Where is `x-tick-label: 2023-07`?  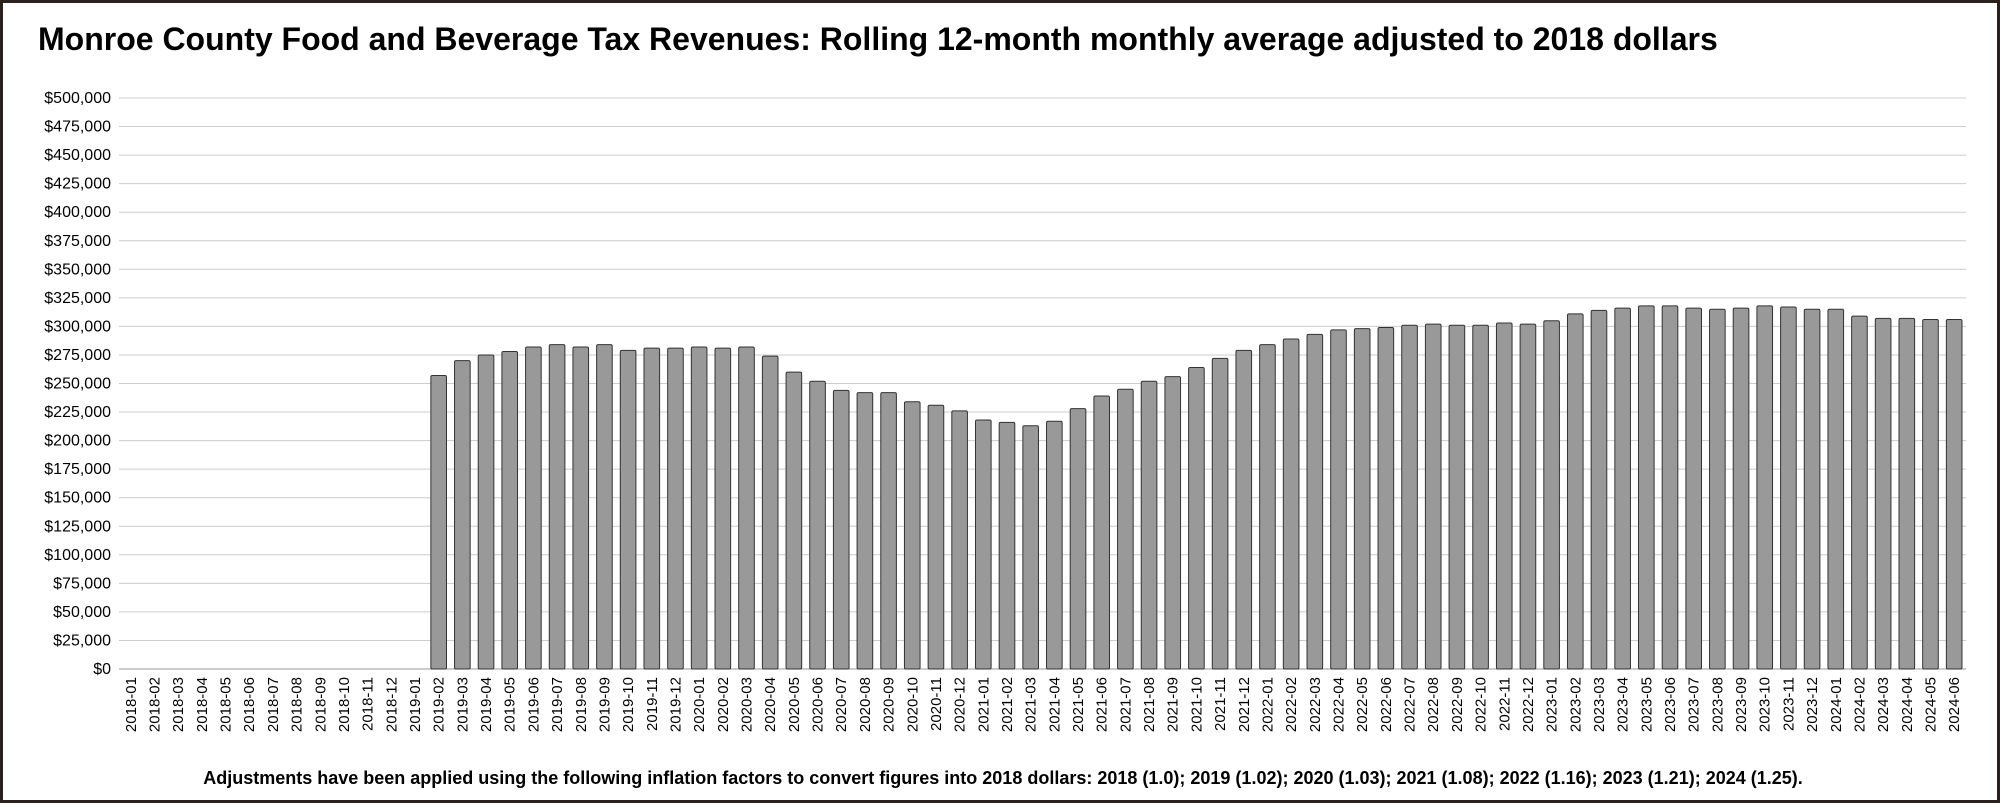 x-tick-label: 2023-07 is located at coordinates (1694, 704).